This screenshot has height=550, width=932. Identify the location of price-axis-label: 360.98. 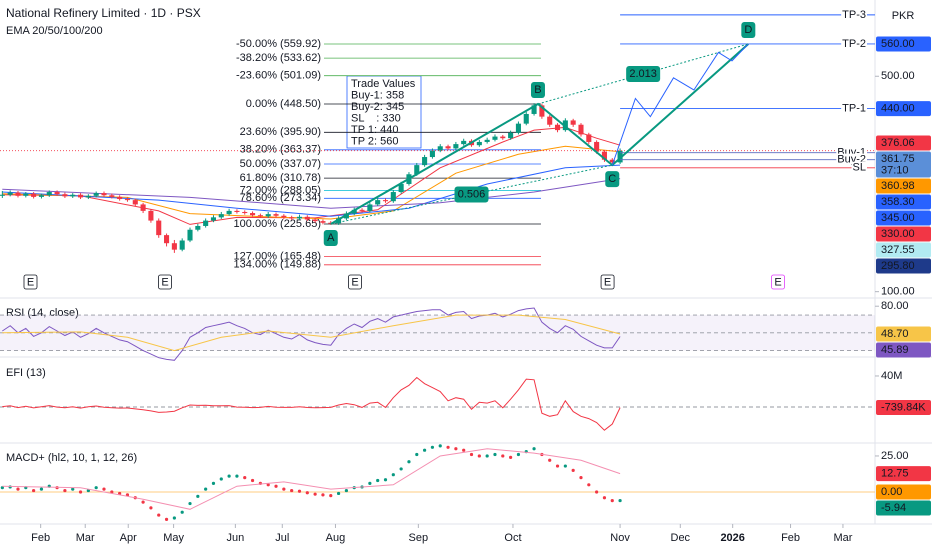
(898, 186).